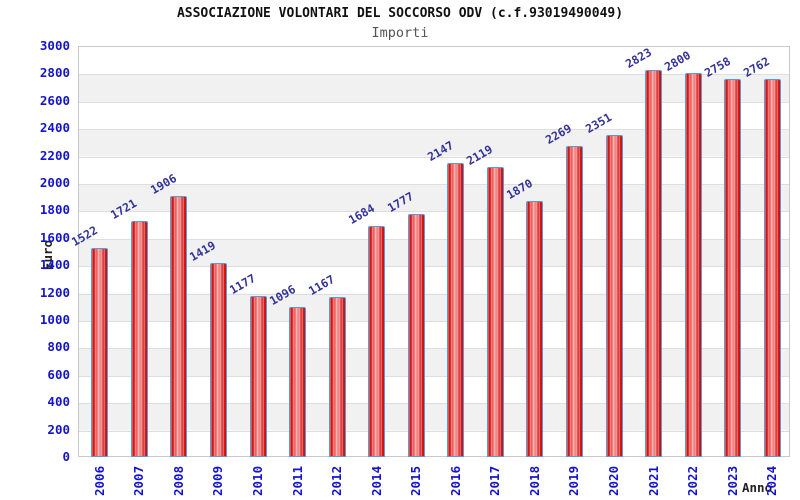 This screenshot has width=800, height=500. I want to click on y-tick-label: 1000, so click(54, 319).